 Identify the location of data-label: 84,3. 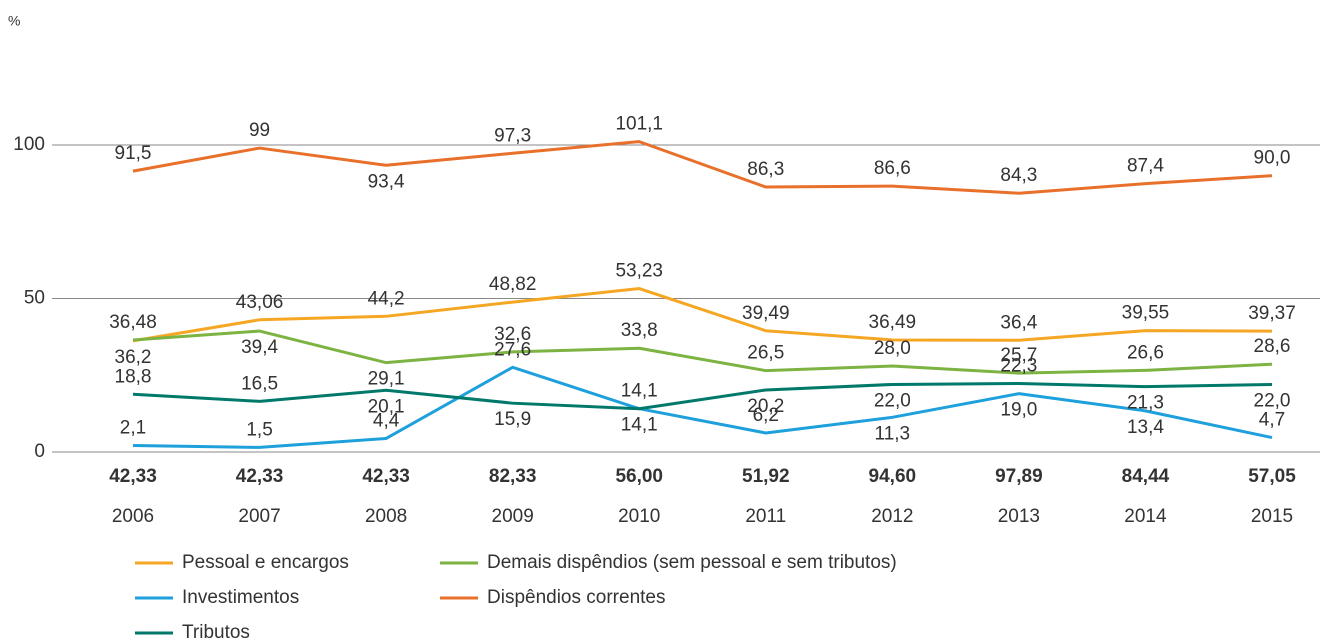
(1018, 175).